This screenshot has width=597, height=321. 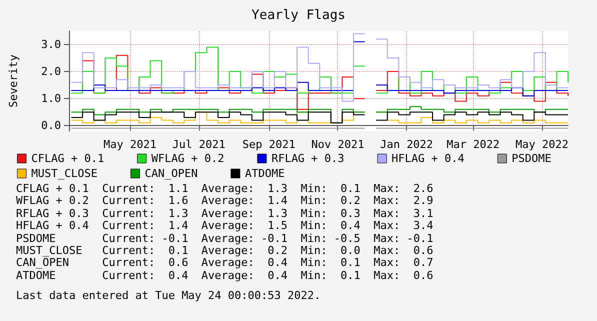 I want to click on text: WFLAG + 0.2 Current: 1.6 Average: 1.4 Min: 0.2 Max: 2.9, so click(x=225, y=201).